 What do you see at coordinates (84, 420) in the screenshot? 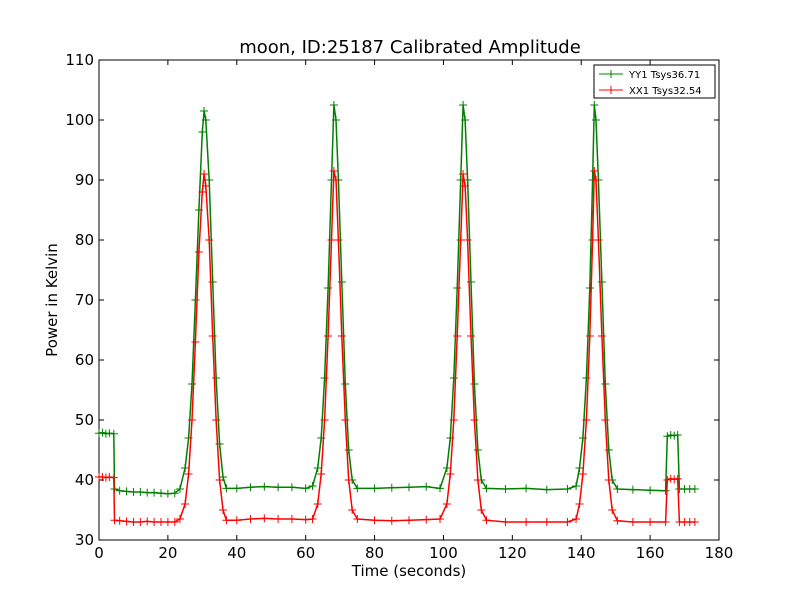
I see `y-tick-label: 50` at bounding box center [84, 420].